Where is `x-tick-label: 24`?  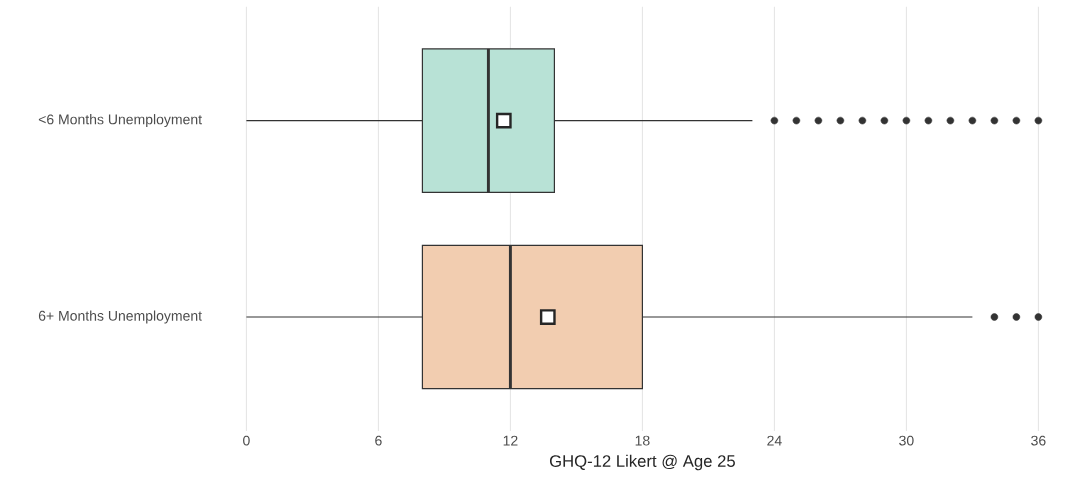
x-tick-label: 24 is located at coordinates (774, 440).